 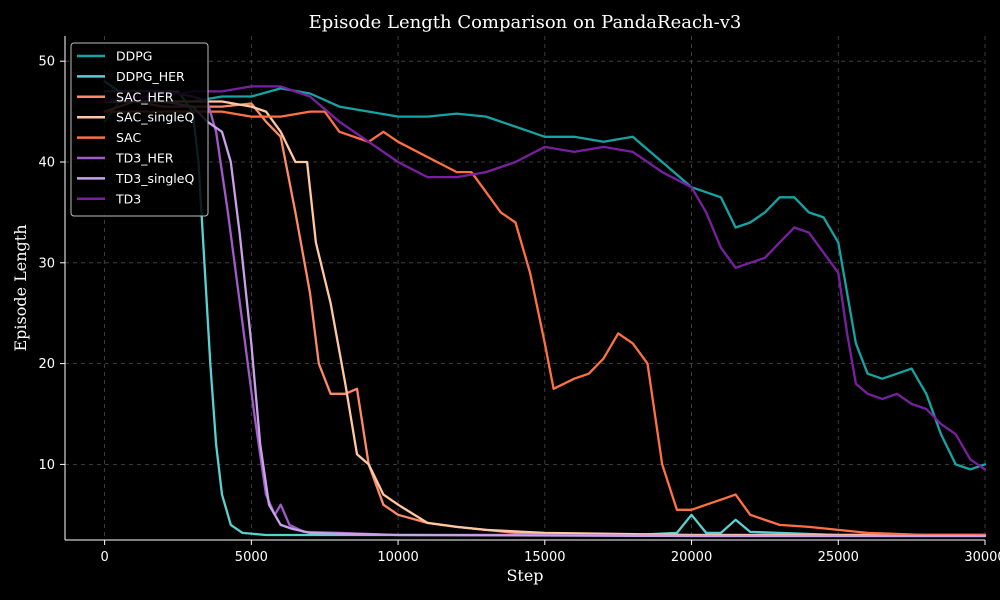 I want to click on y-tick-label: 20, so click(x=46, y=364).